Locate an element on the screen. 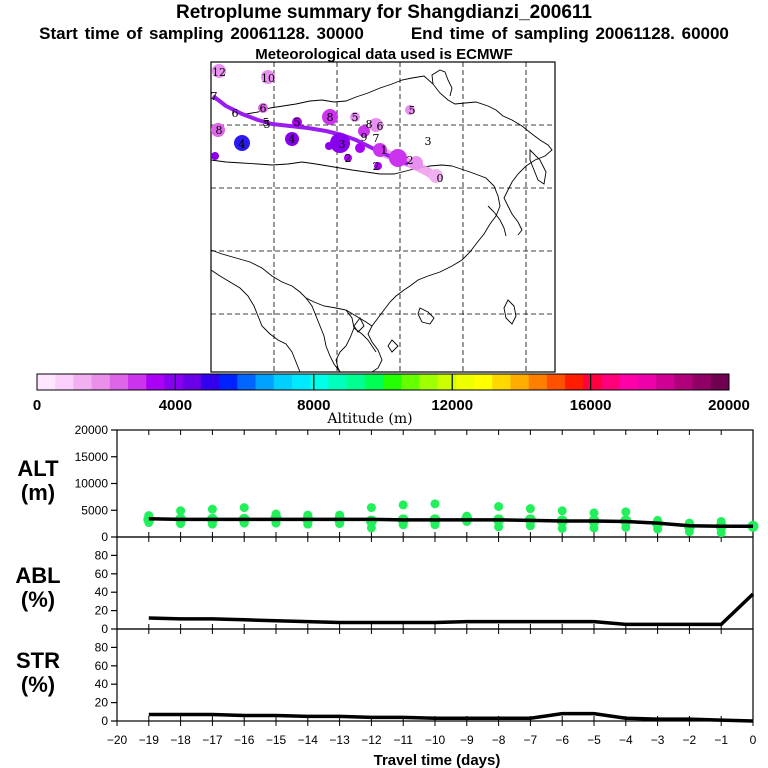 This screenshot has width=768, height=768. x-tick-label: −19 is located at coordinates (149, 740).